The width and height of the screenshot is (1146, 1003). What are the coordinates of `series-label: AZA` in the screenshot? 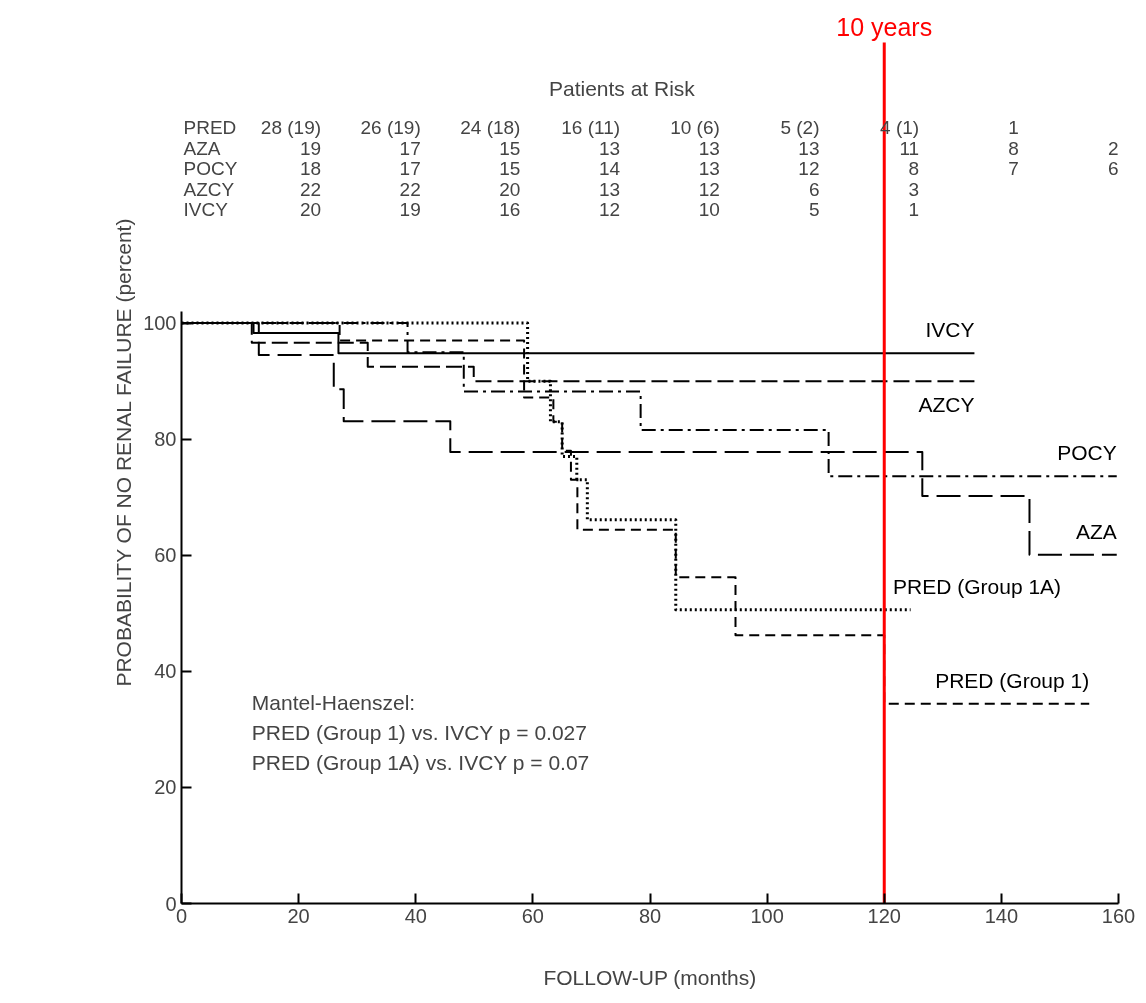 It's located at (1096, 531).